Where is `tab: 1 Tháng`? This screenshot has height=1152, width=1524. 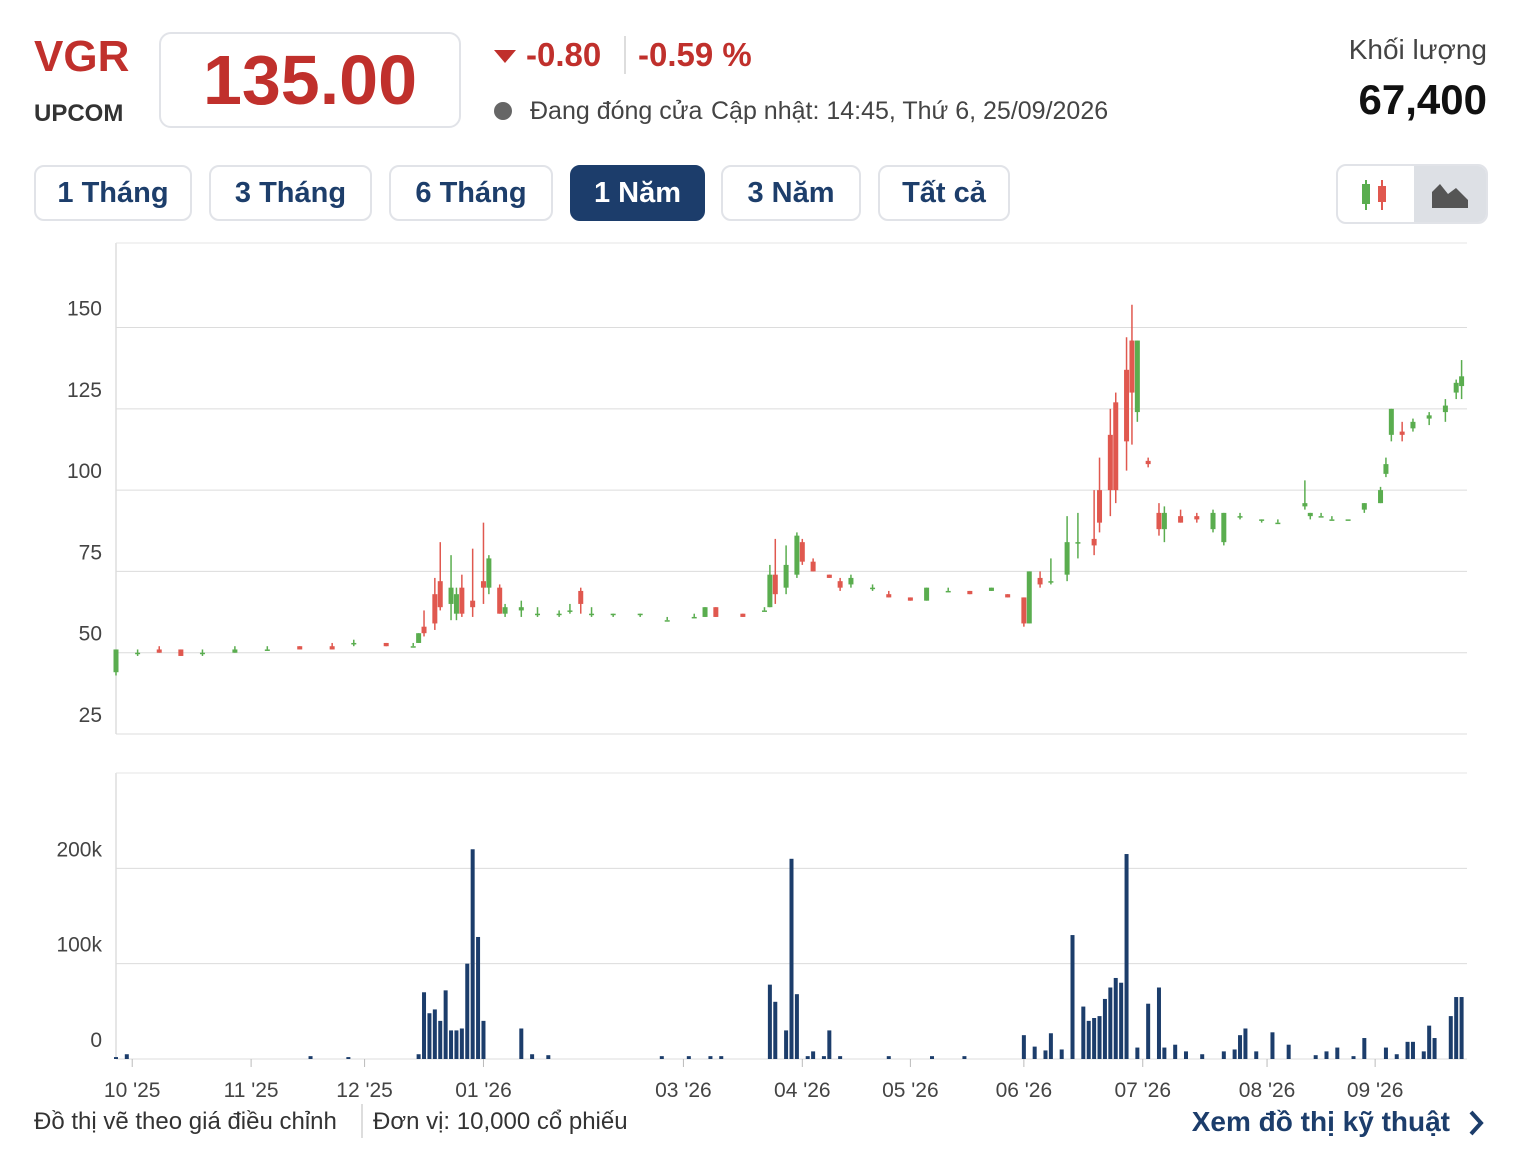
tab: 1 Tháng is located at coordinates (113, 193).